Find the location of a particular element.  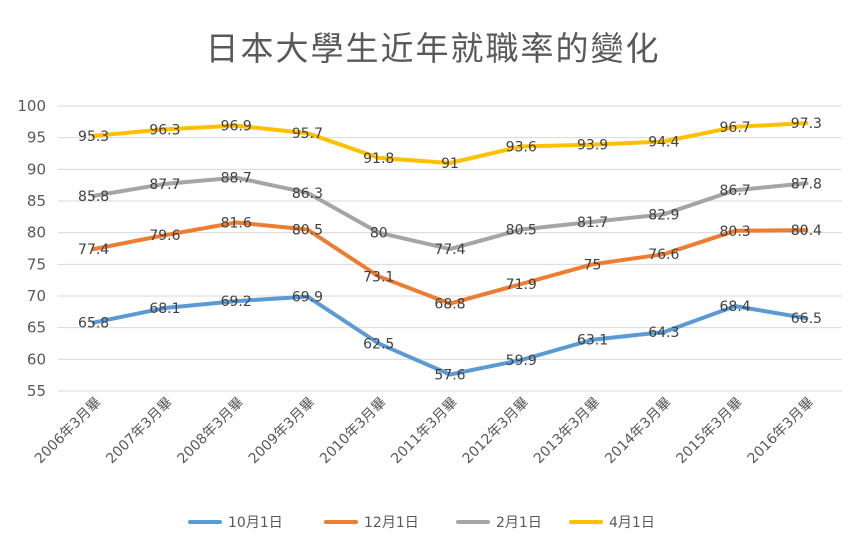

x-tick-label: 2013年3月畢 is located at coordinates (567, 431).